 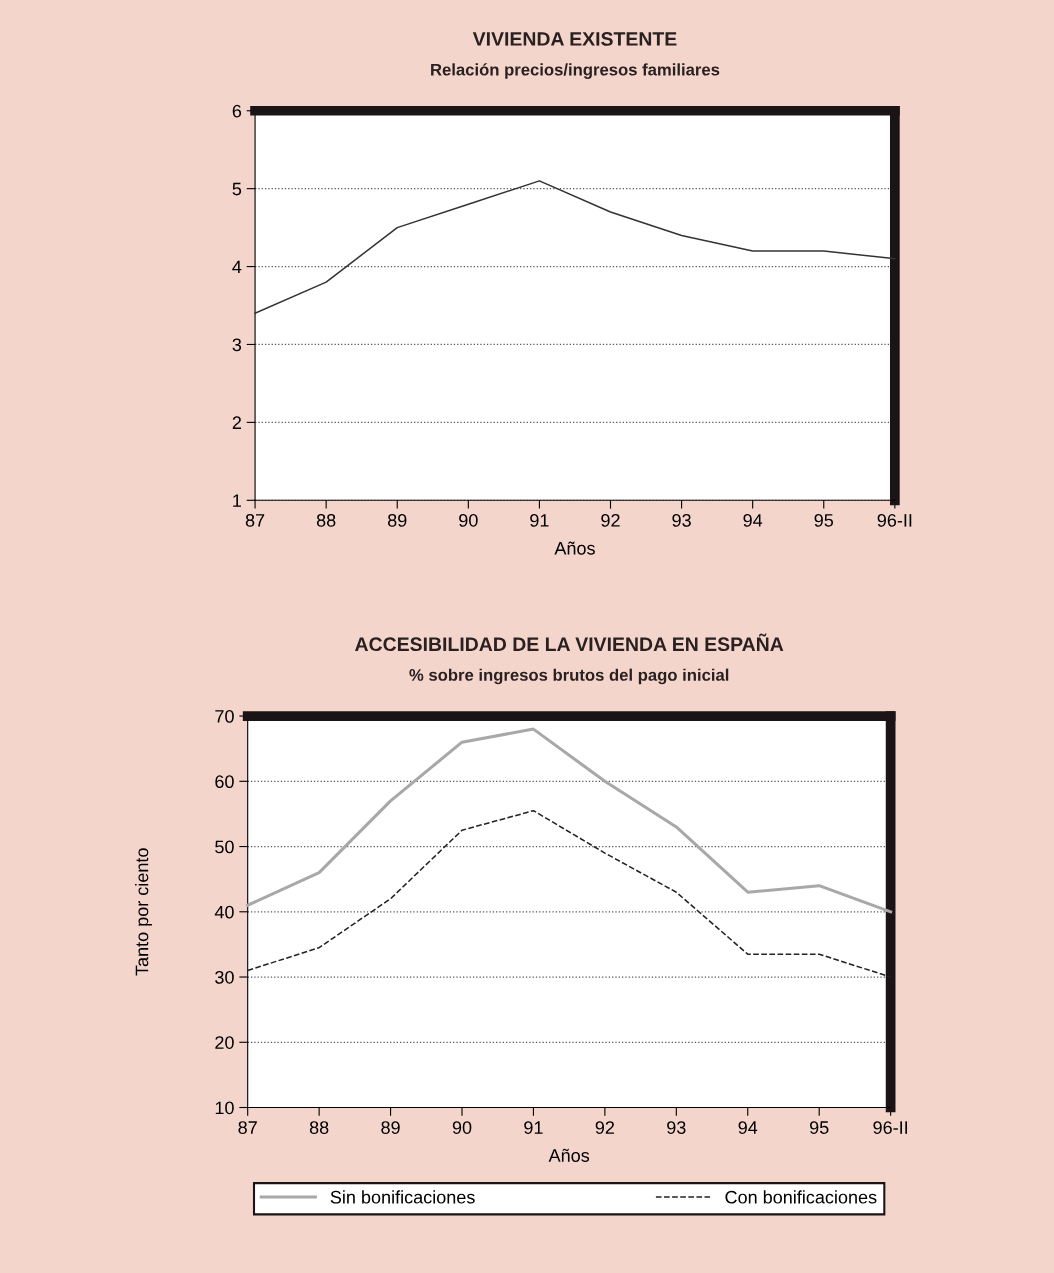 What do you see at coordinates (224, 1108) in the screenshot?
I see `y-tick-label: 10` at bounding box center [224, 1108].